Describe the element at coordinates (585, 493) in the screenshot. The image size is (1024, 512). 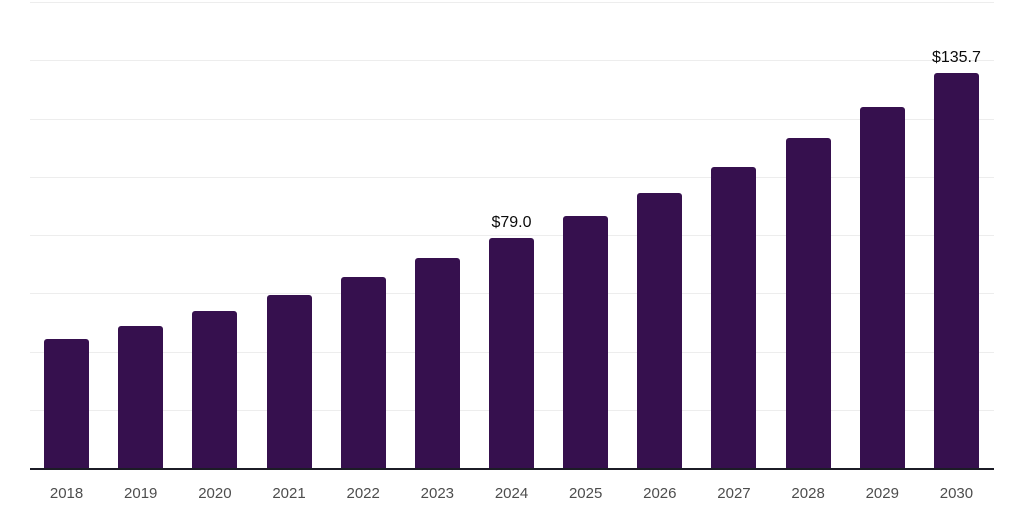
I see `x-tick-label-2025: 2025` at that location.